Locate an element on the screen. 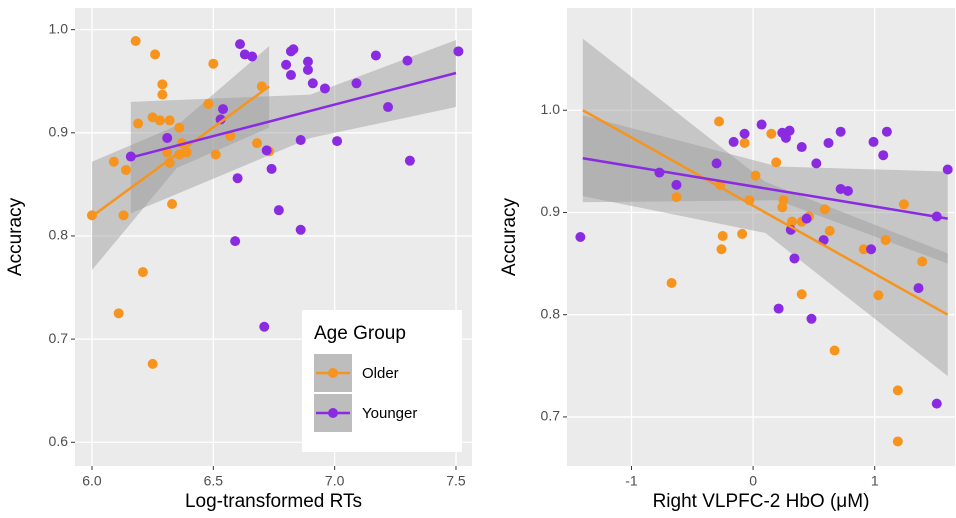 The height and width of the screenshot is (518, 956). x-tick-label: 7.5 is located at coordinates (456, 481).